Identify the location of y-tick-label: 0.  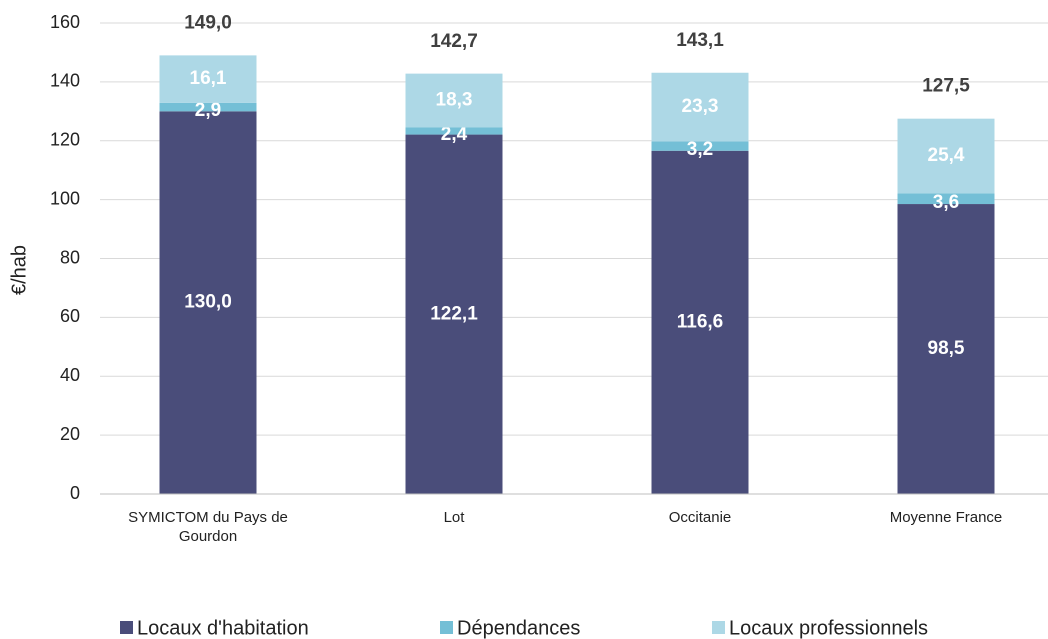
(75, 493).